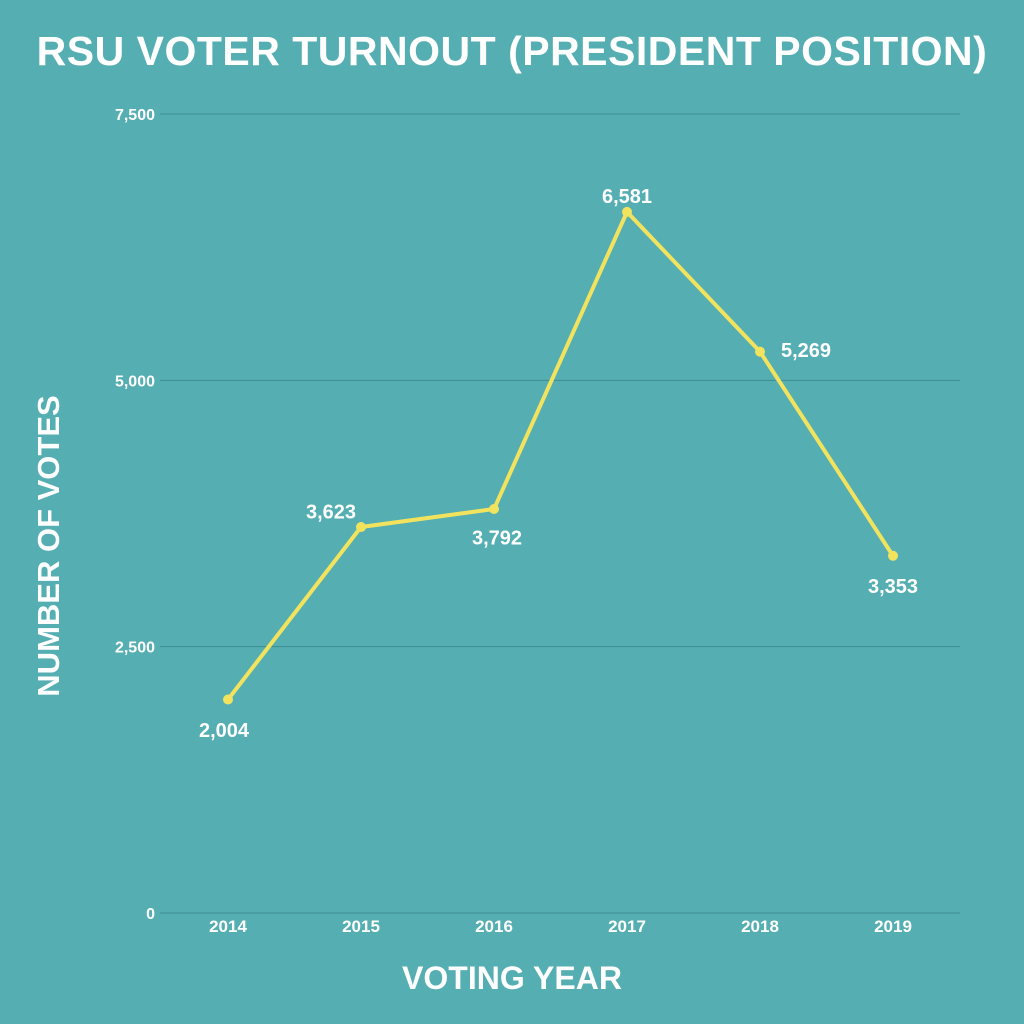 The image size is (1024, 1024). I want to click on x-axis-label: VOTING YEAR, so click(512, 978).